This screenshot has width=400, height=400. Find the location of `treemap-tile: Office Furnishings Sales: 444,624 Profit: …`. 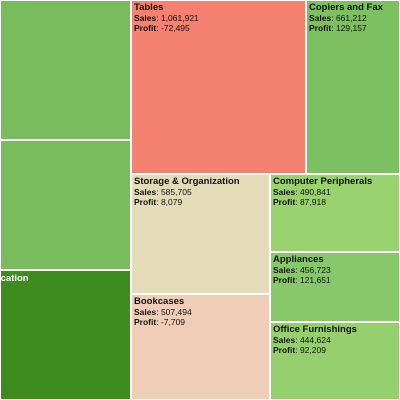

treemap-tile: Office Furnishings Sales: 444,624 Profit: … is located at coordinates (335, 361).